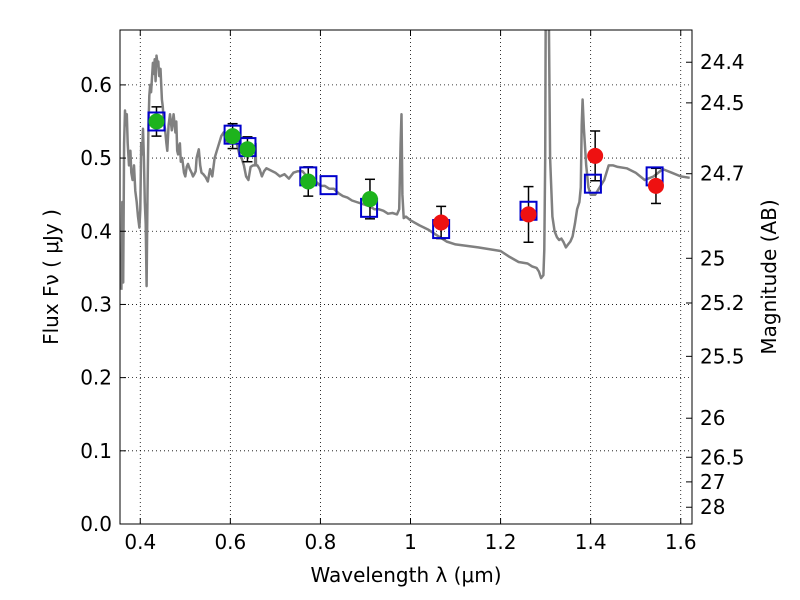  What do you see at coordinates (230, 542) in the screenshot?
I see `x-tick-label: 0.6` at bounding box center [230, 542].